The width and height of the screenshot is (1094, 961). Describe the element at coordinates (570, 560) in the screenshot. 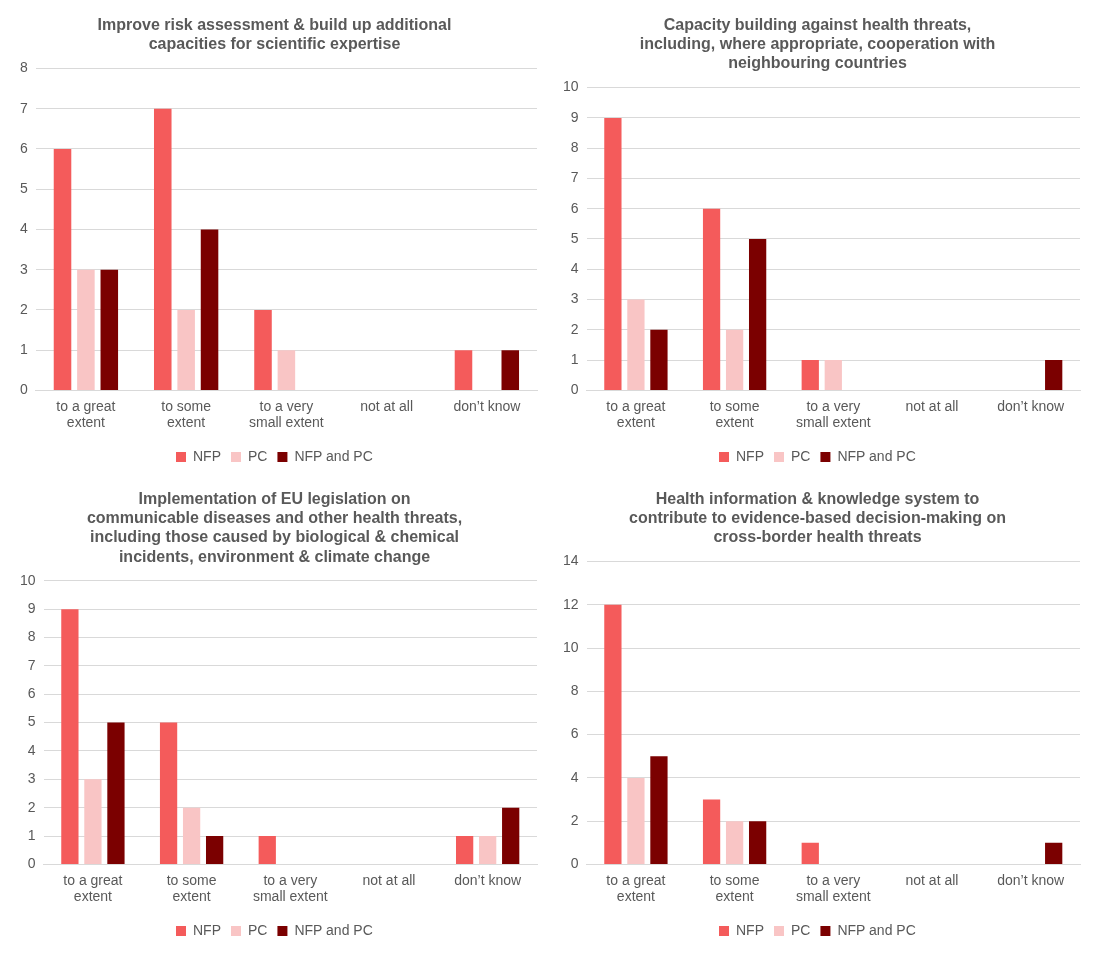

I see `y-tick-label: 14` at that location.